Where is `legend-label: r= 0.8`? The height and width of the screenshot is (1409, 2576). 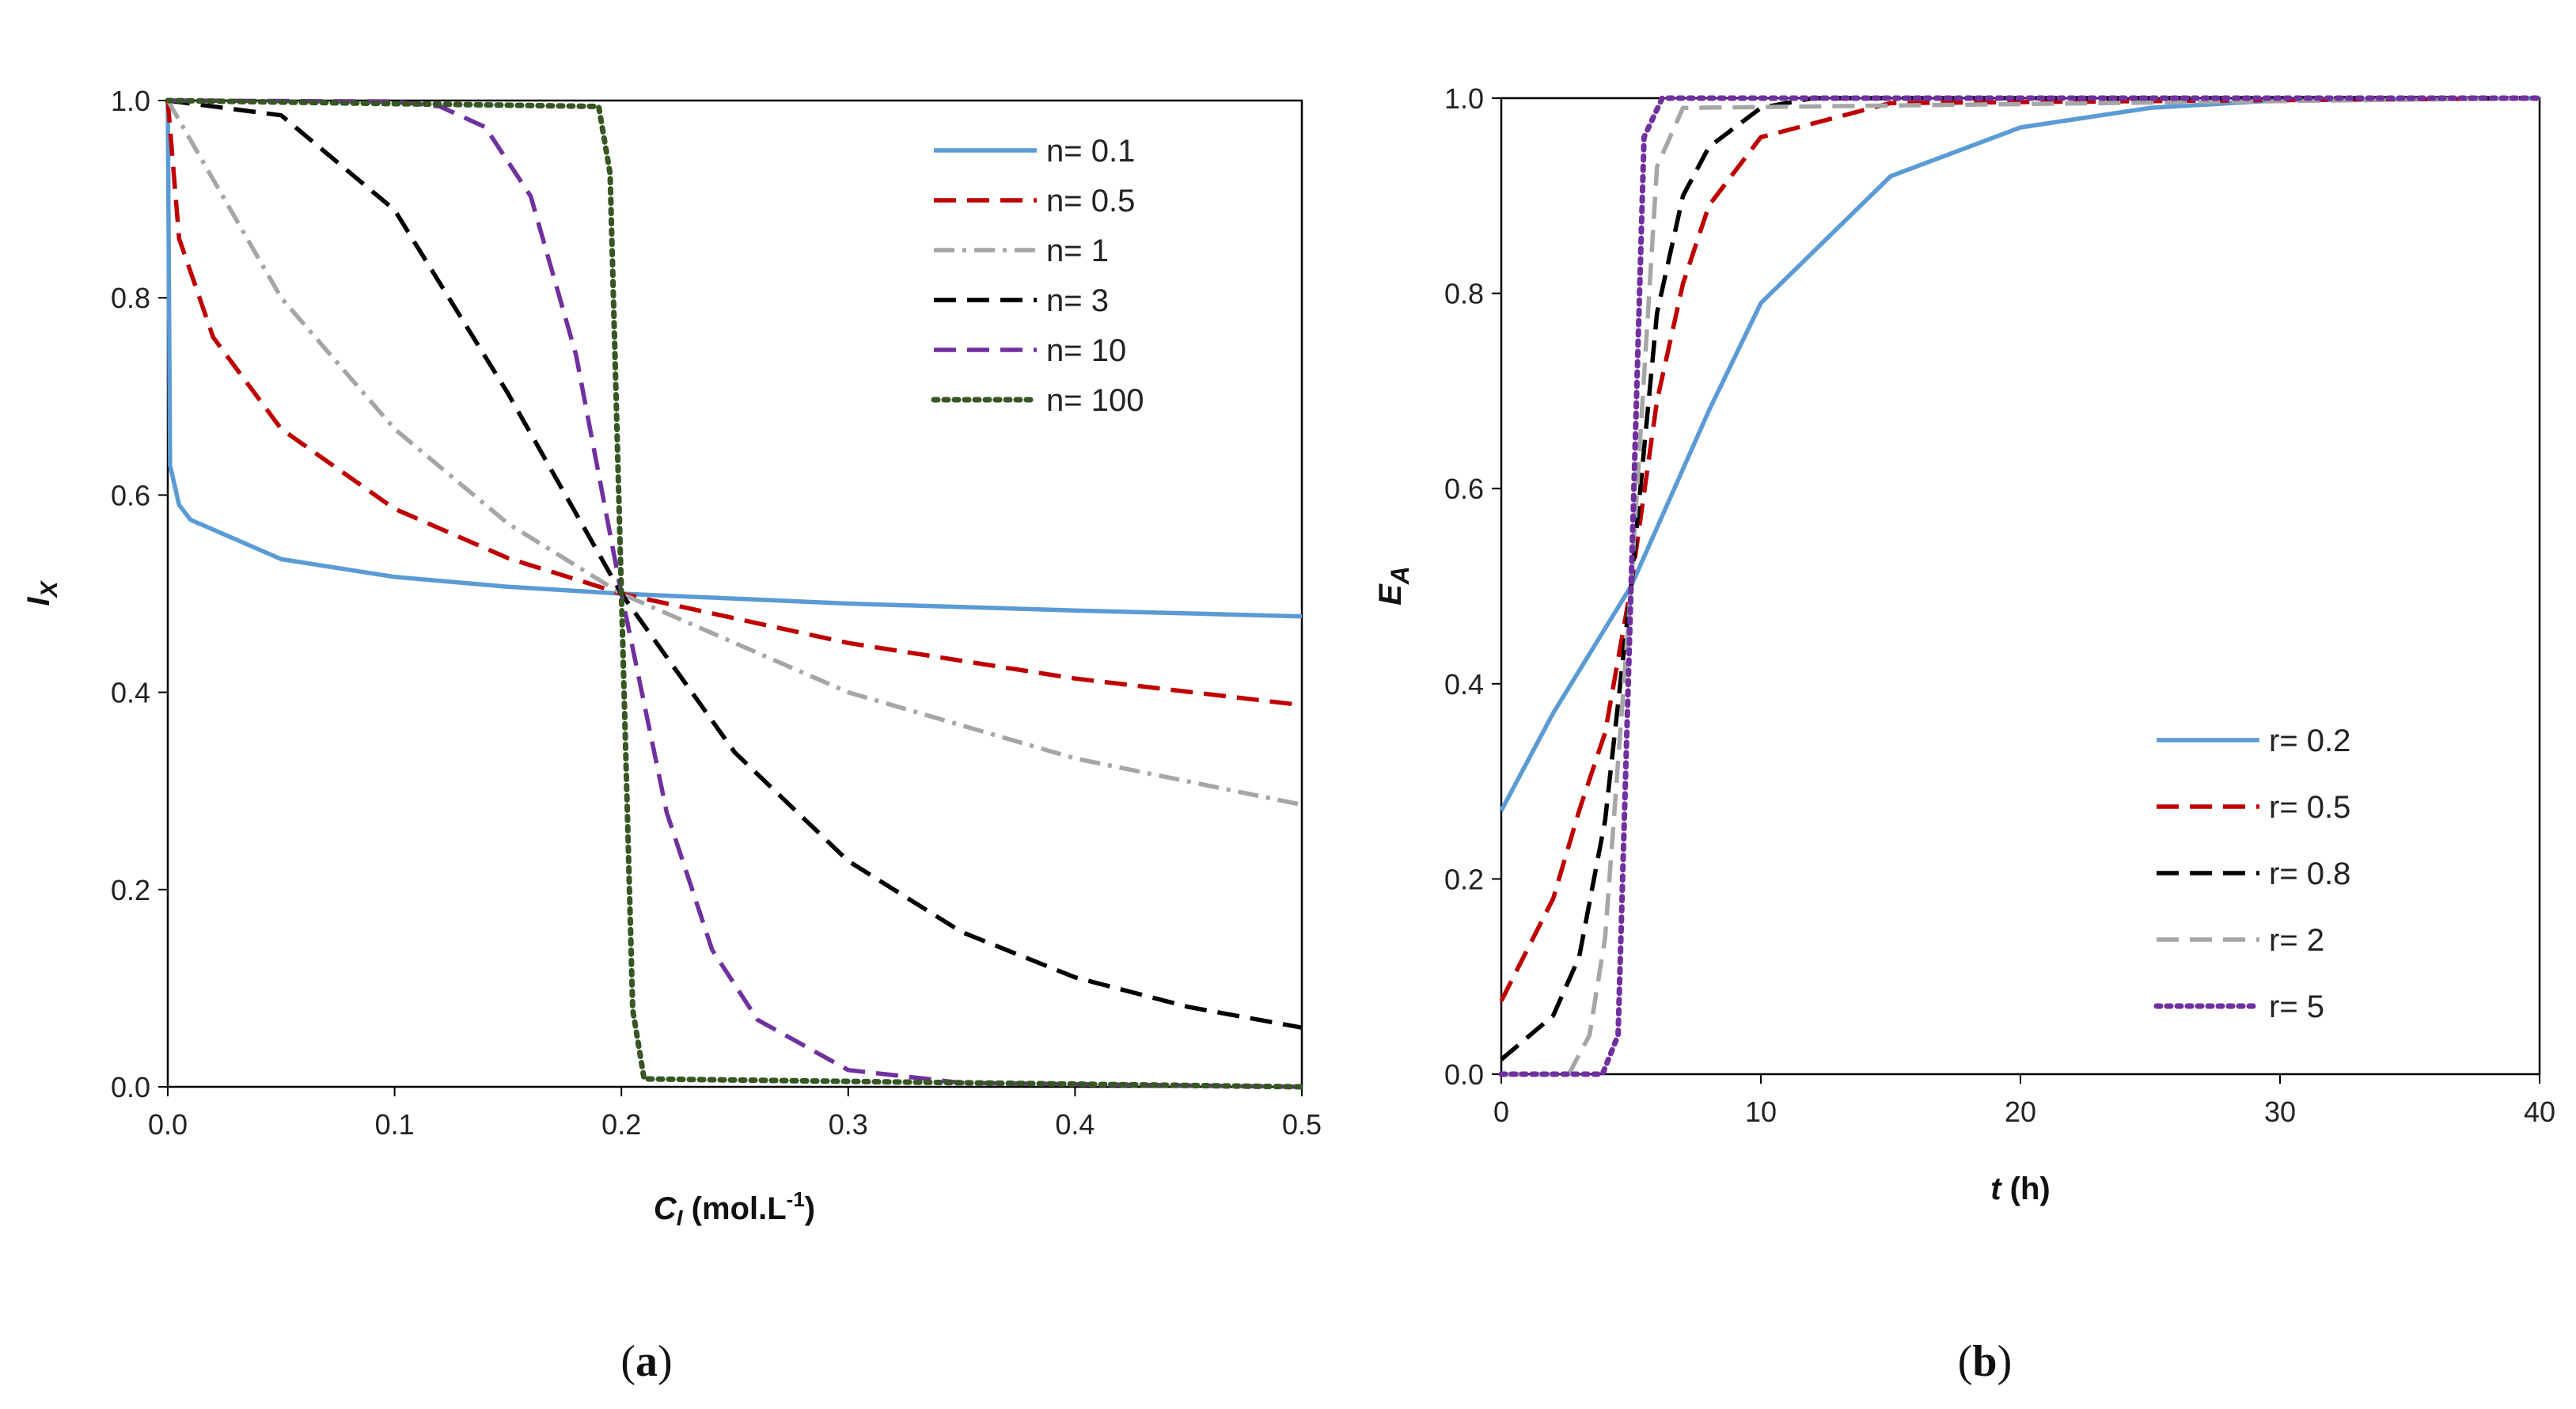
legend-label: r= 0.8 is located at coordinates (2309, 873).